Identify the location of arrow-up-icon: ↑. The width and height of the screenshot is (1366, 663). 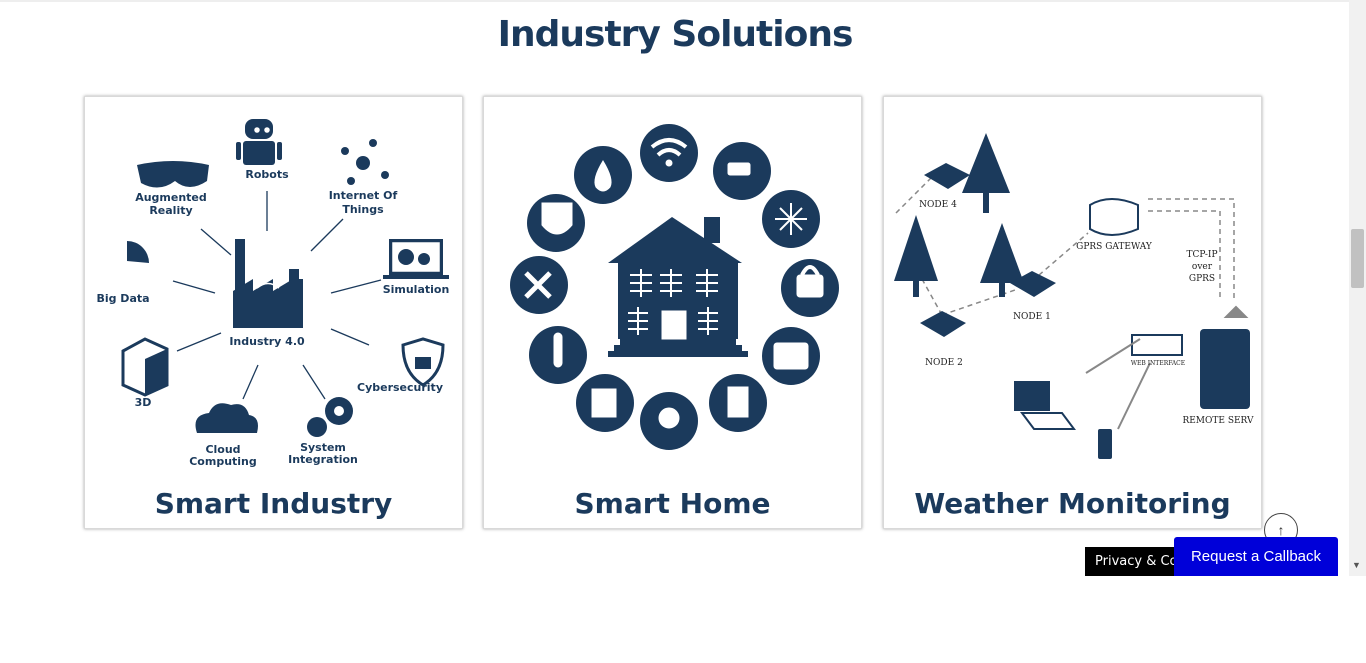
(1281, 530).